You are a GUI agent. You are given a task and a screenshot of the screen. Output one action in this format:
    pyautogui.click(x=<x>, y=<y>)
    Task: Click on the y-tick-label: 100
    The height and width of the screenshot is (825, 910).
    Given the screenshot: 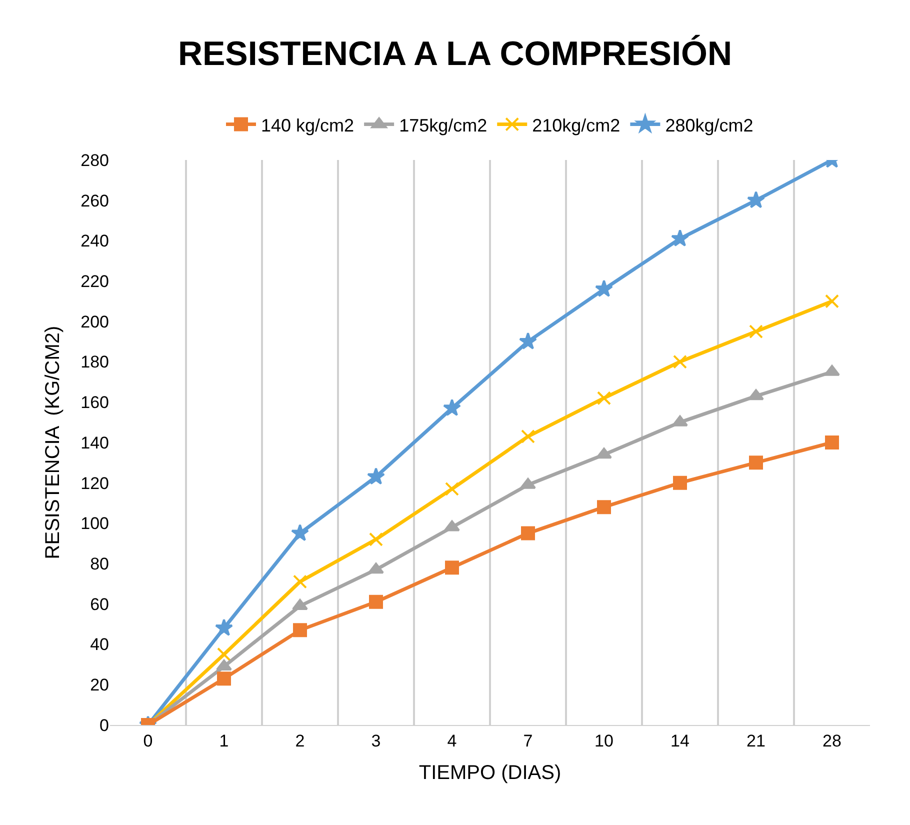 What is the action you would take?
    pyautogui.click(x=94, y=524)
    